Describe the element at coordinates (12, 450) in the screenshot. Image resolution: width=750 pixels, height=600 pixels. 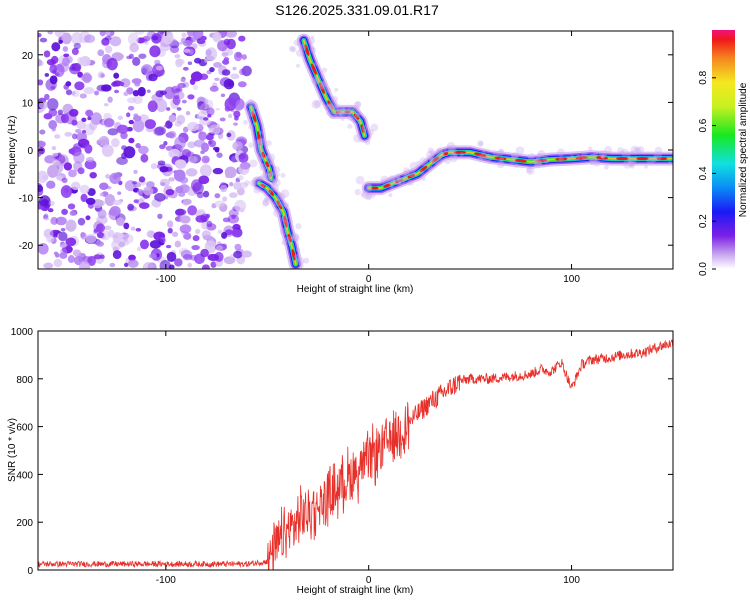
I see `snr-y-label: SNR (10 * v/v)` at that location.